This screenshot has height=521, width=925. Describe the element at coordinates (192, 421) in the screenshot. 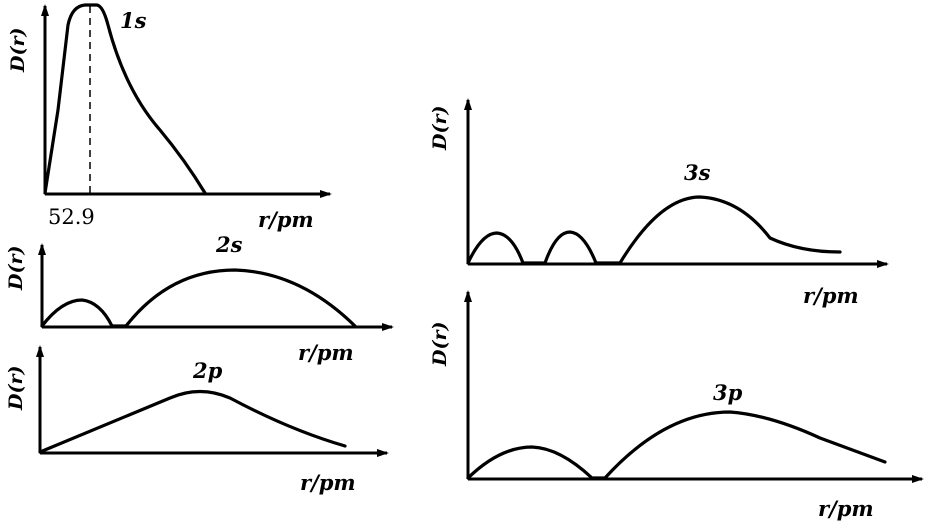

I see `curve-2p` at that location.